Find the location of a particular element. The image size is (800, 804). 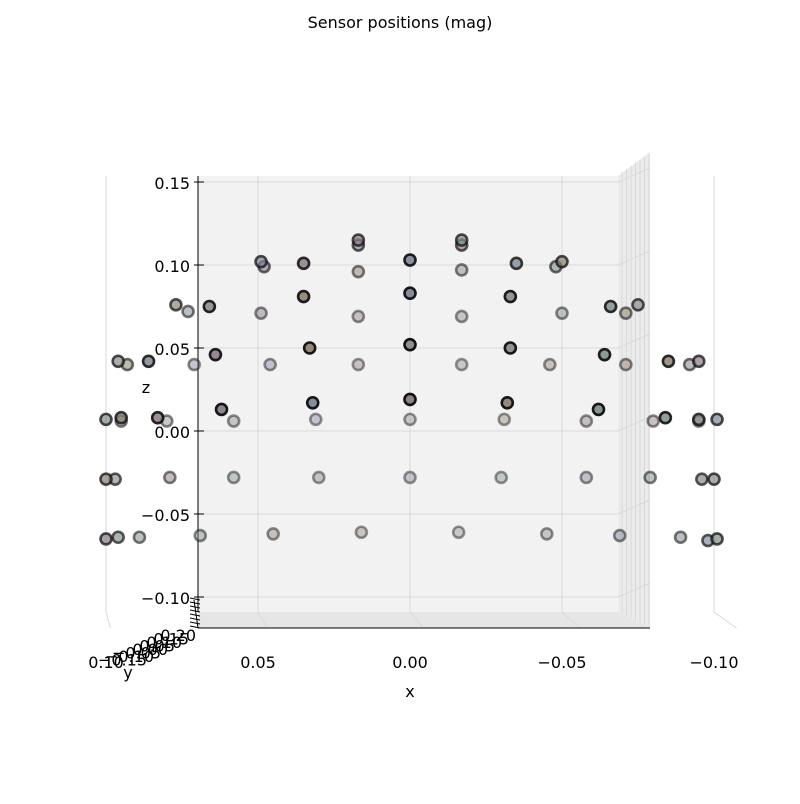

chart-title: Sensor positions (mag) is located at coordinates (400, 22).